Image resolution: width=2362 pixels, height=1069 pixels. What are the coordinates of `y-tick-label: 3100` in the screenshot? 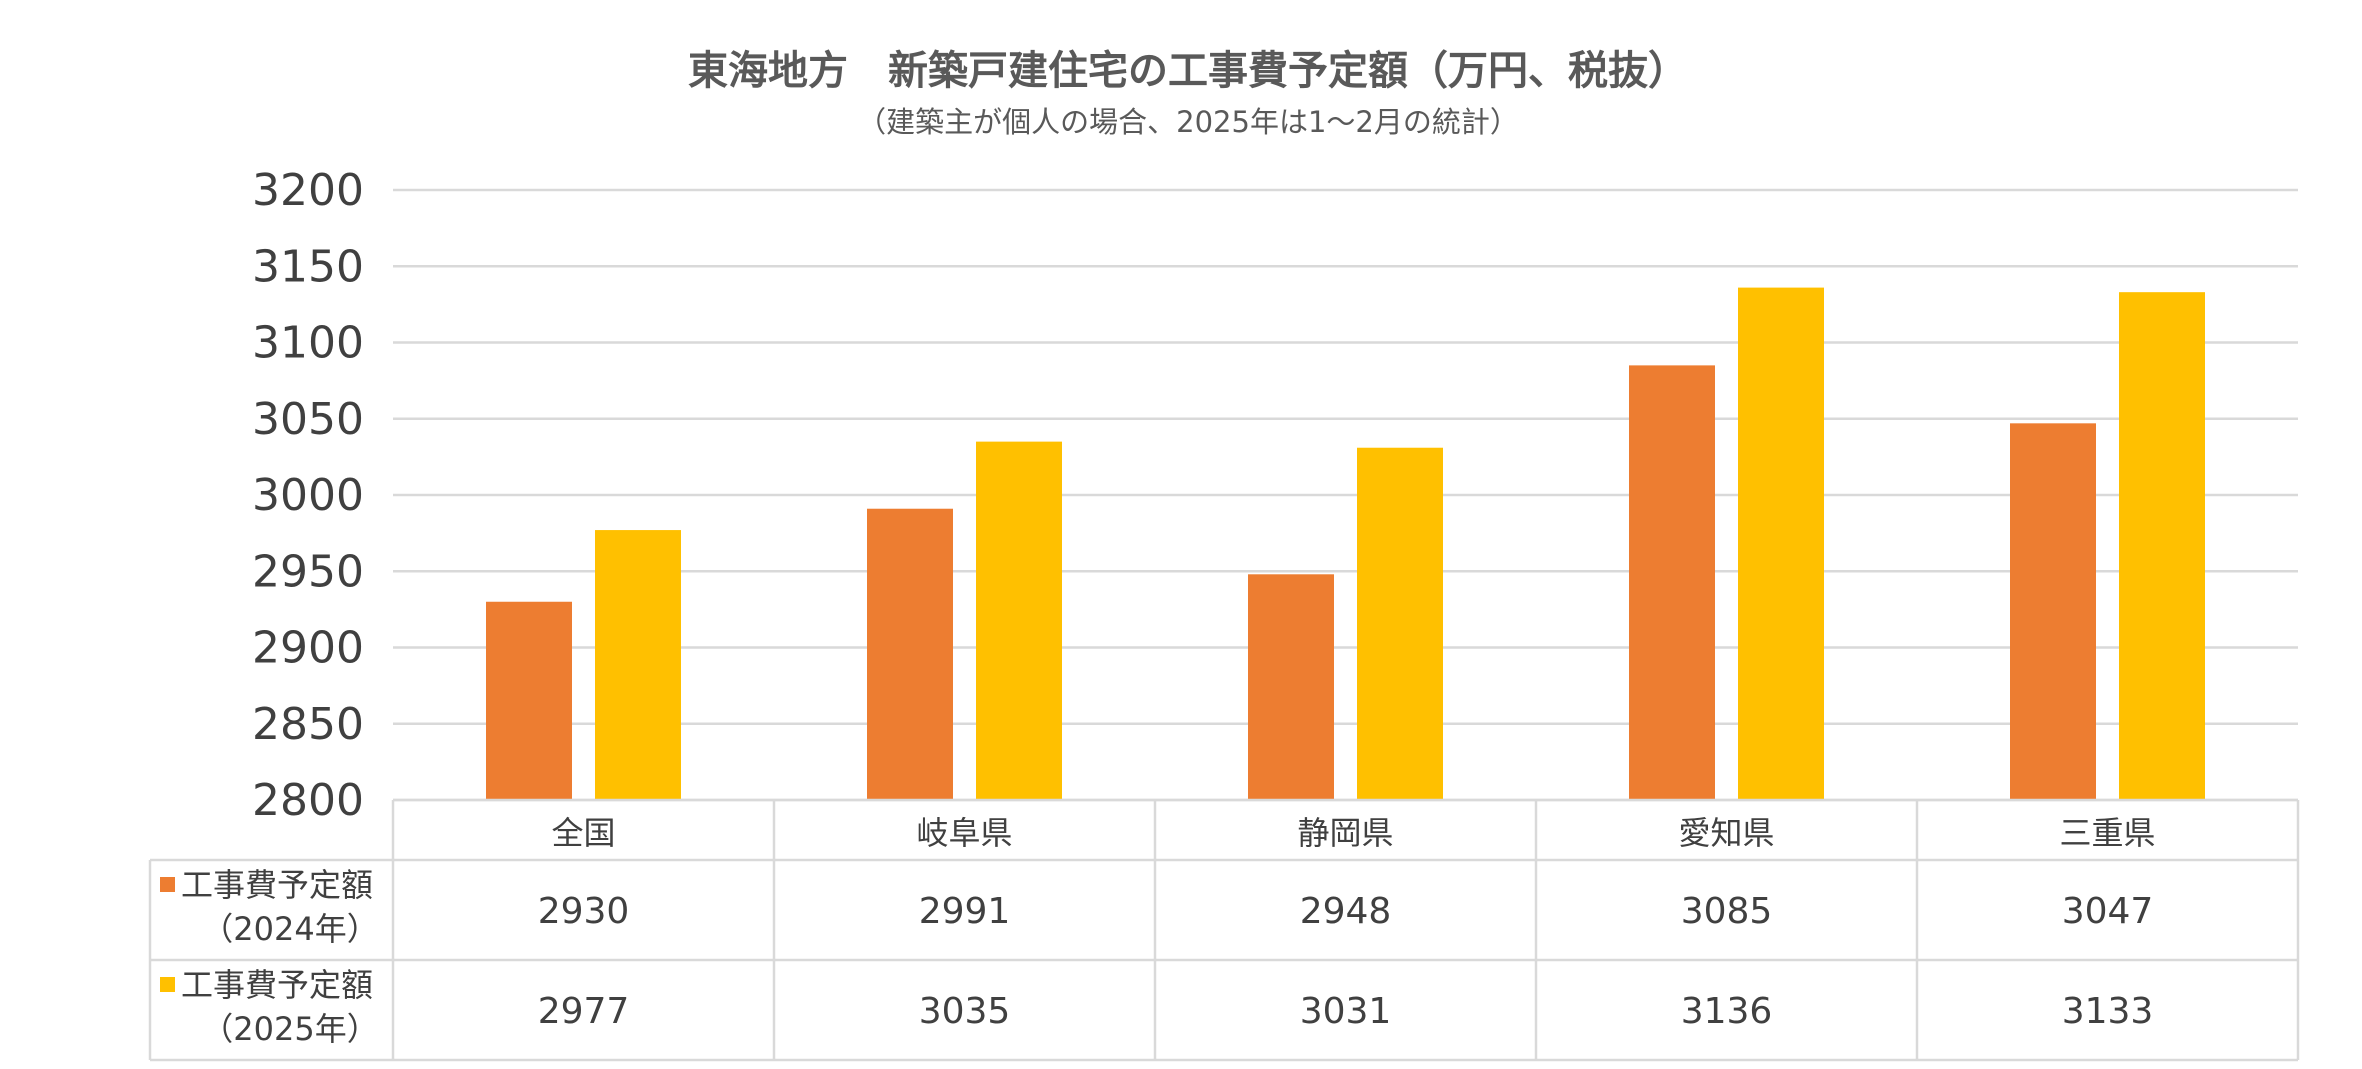 It's located at (308, 343).